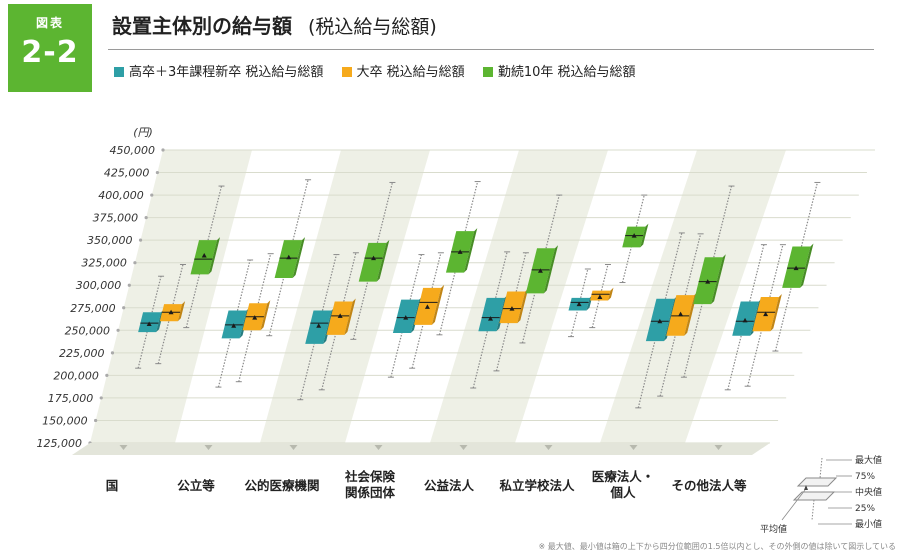 This screenshot has height=554, width=904. I want to click on category-label-line: その他法人等, so click(709, 485).